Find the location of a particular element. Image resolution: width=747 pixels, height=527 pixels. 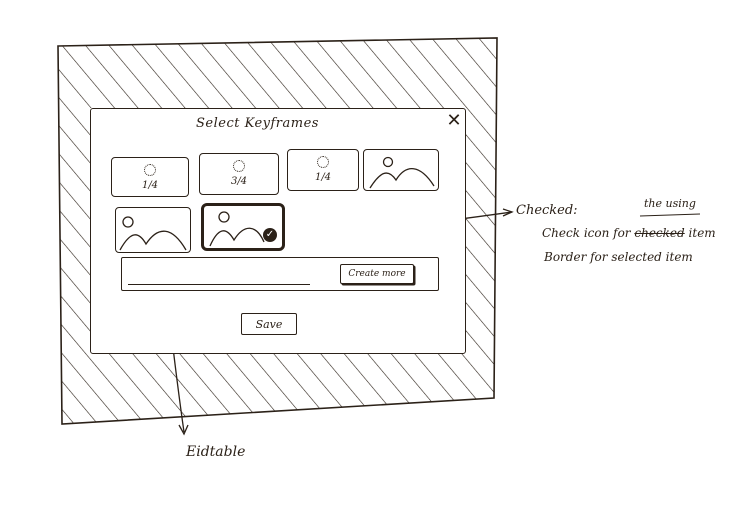

keyframe-thumbnail-selected: ✓ is located at coordinates (243, 227).